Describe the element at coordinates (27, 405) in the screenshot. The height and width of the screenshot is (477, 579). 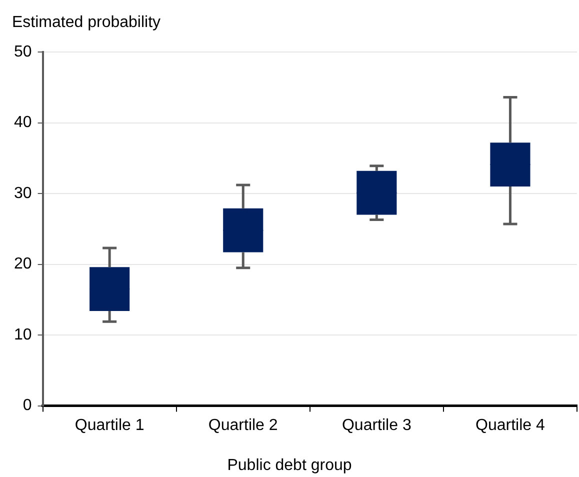
I see `y-tick-label: 0` at that location.